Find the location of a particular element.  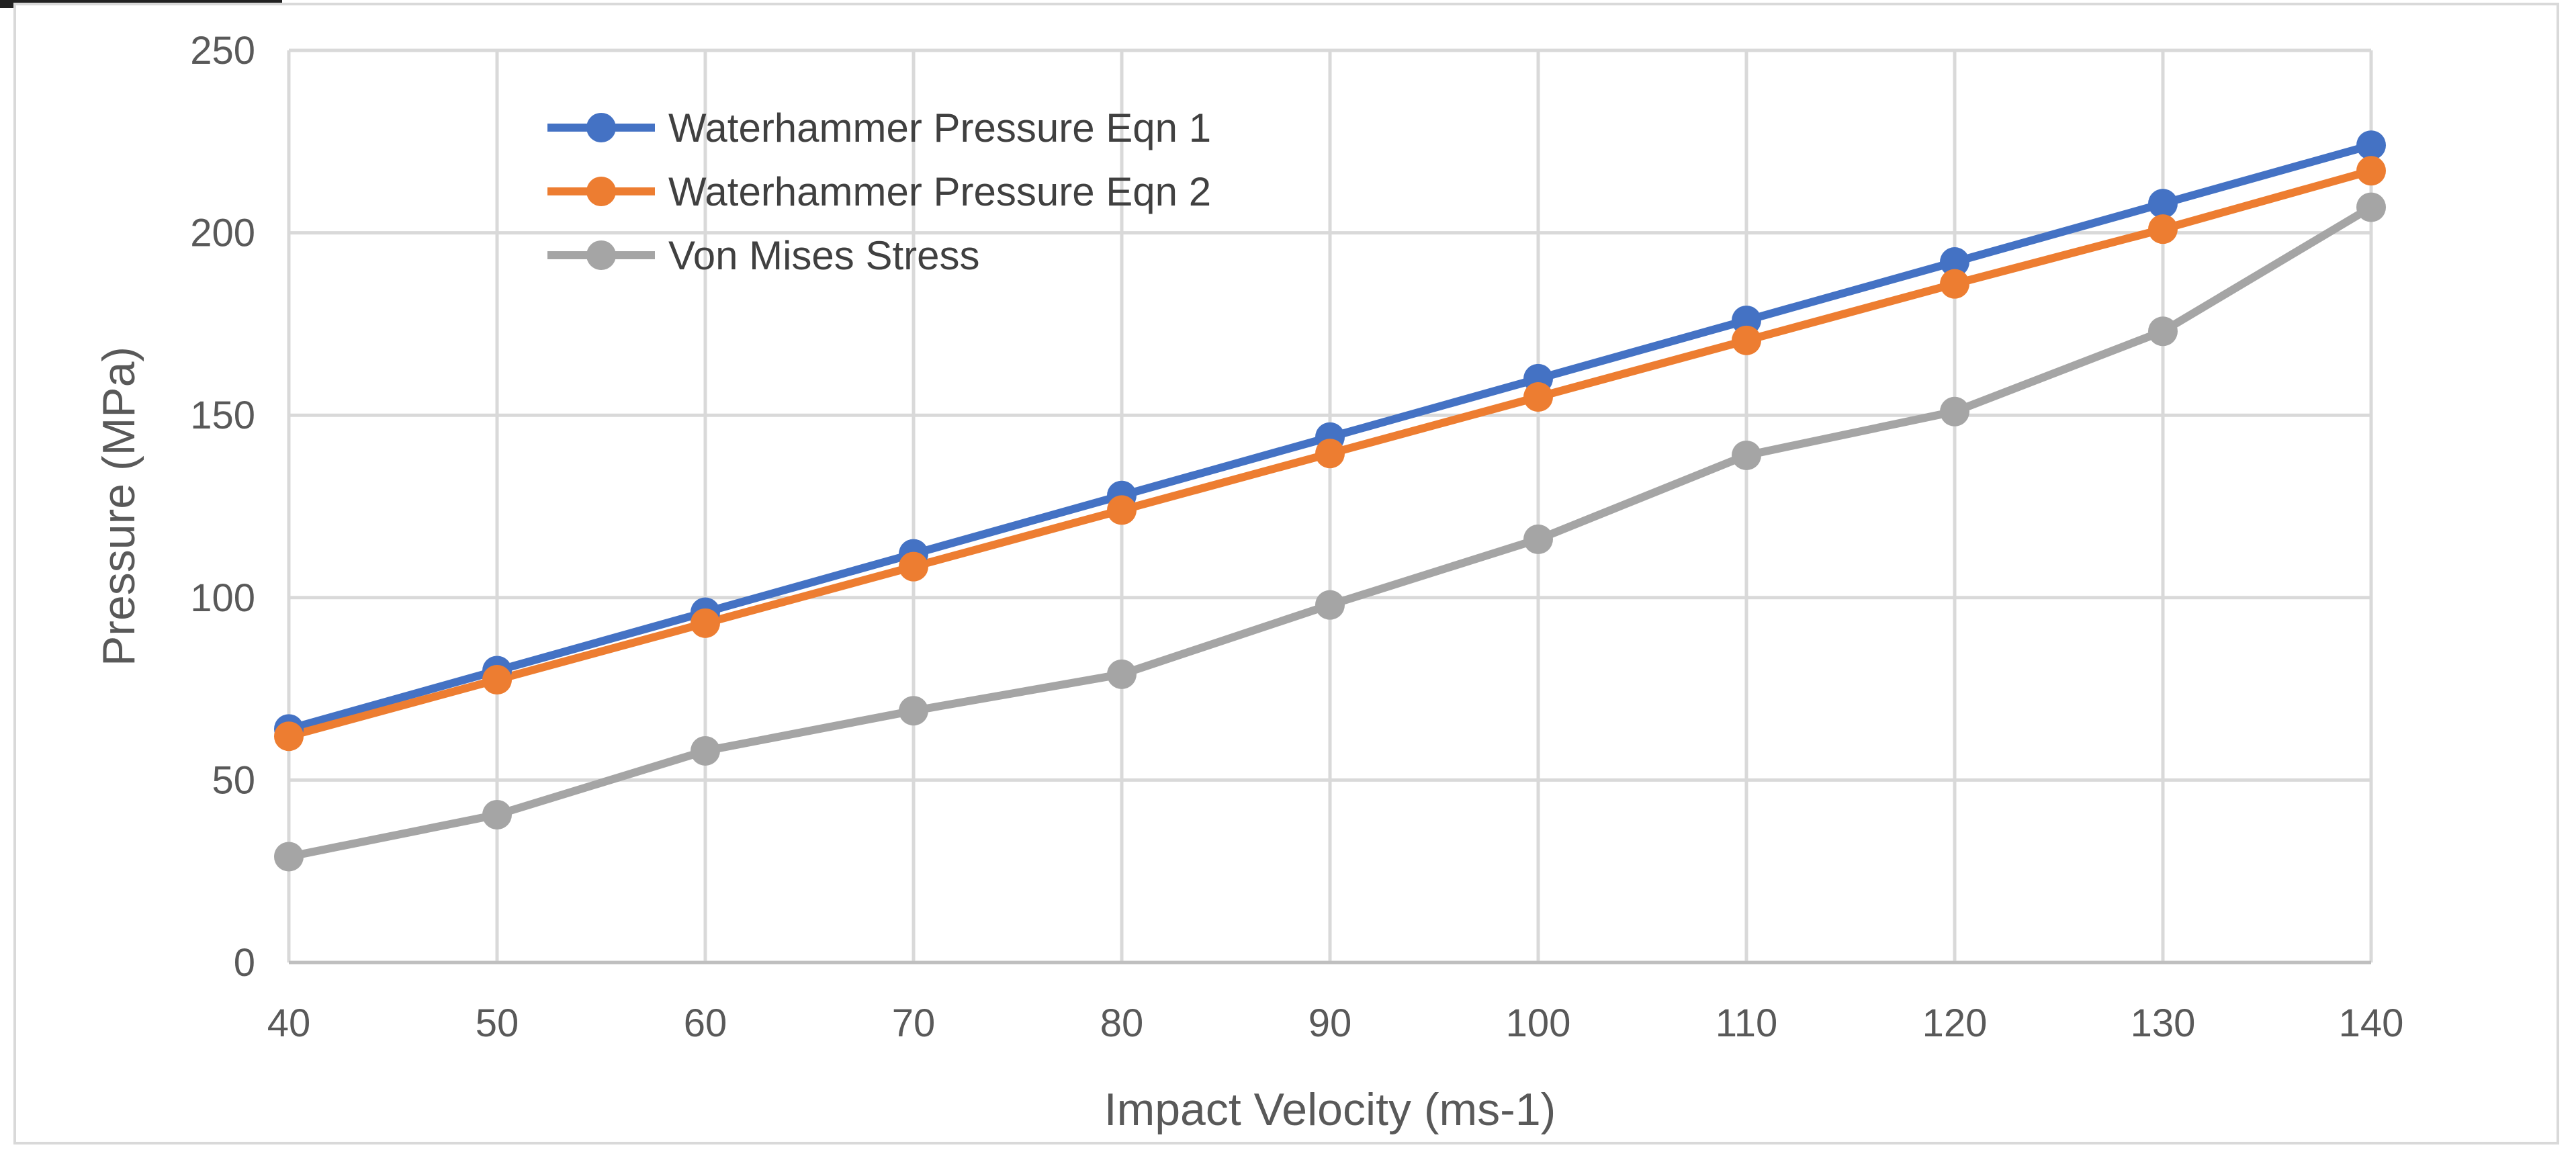

y-tick-label: 50 is located at coordinates (234, 780).